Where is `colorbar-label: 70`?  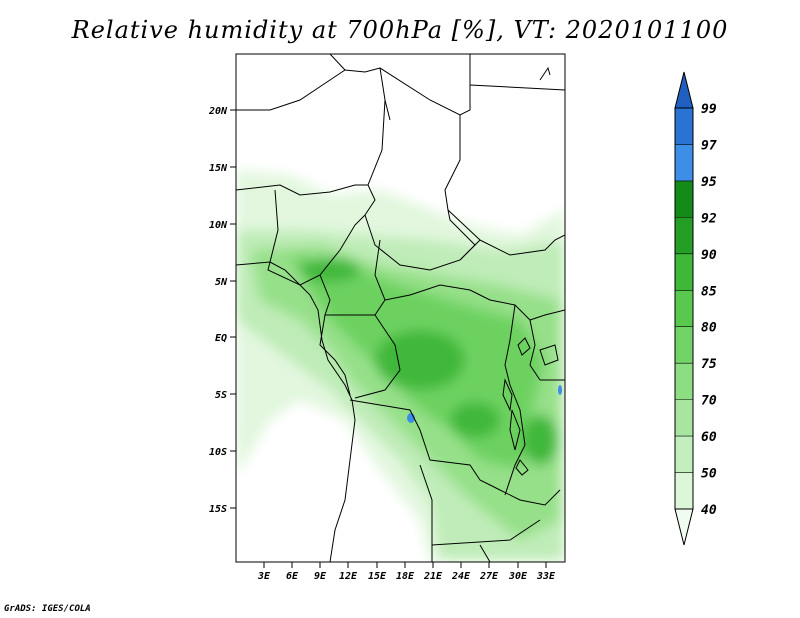
colorbar-label: 70 is located at coordinates (709, 401).